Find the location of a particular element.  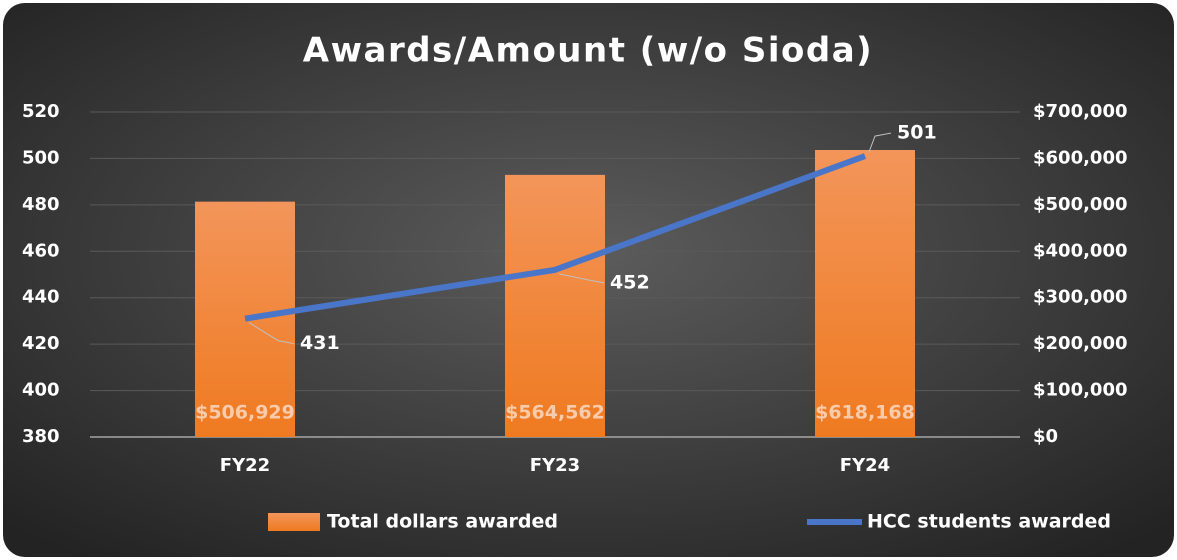

y-tick-label: 440 is located at coordinates (41, 297).